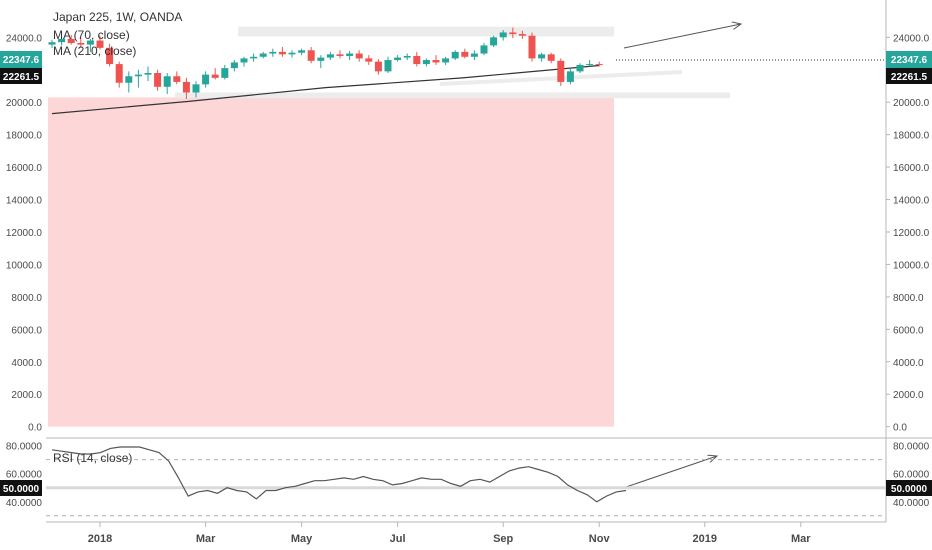 The width and height of the screenshot is (932, 550). I want to click on trend-arrow-price, so click(682, 36).